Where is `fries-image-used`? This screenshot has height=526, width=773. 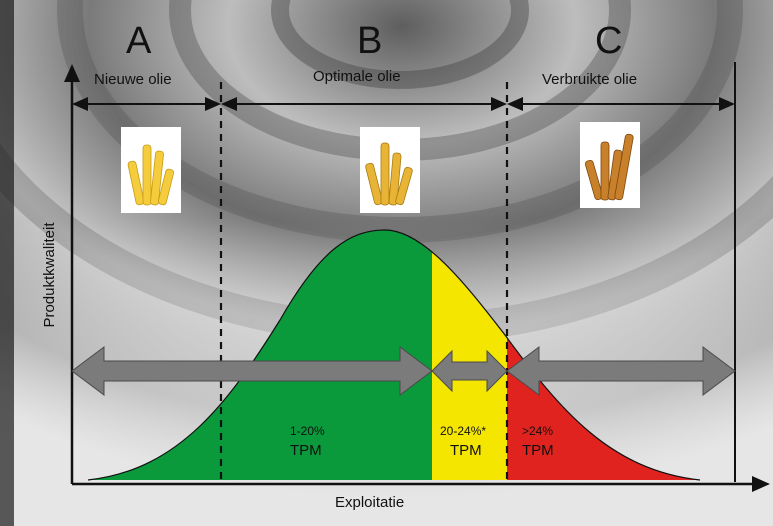 fries-image-used is located at coordinates (610, 165).